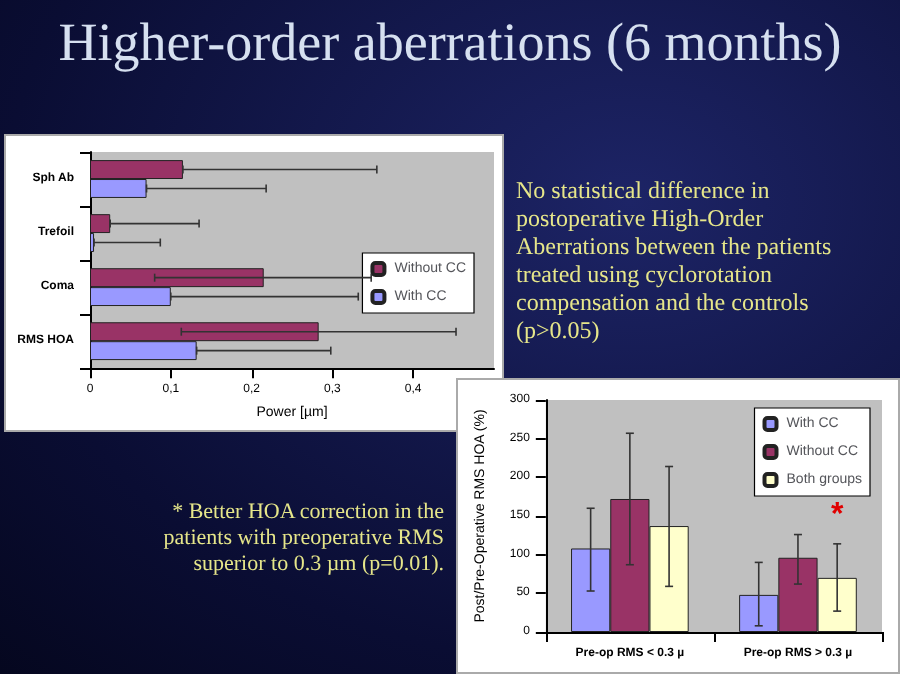  What do you see at coordinates (450, 43) in the screenshot?
I see `chart-title: Higher-order aberrations (6 months)` at bounding box center [450, 43].